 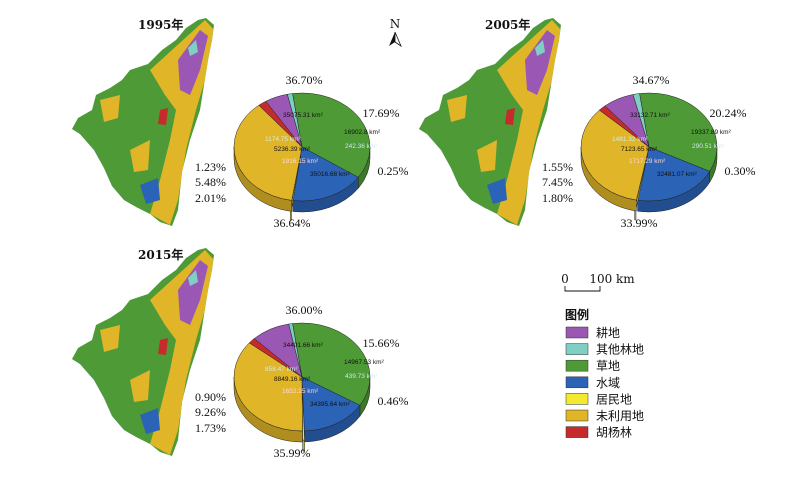 What do you see at coordinates (210, 428) in the screenshot?
I see `pie-pct-label-populus: 1.73%` at bounding box center [210, 428].